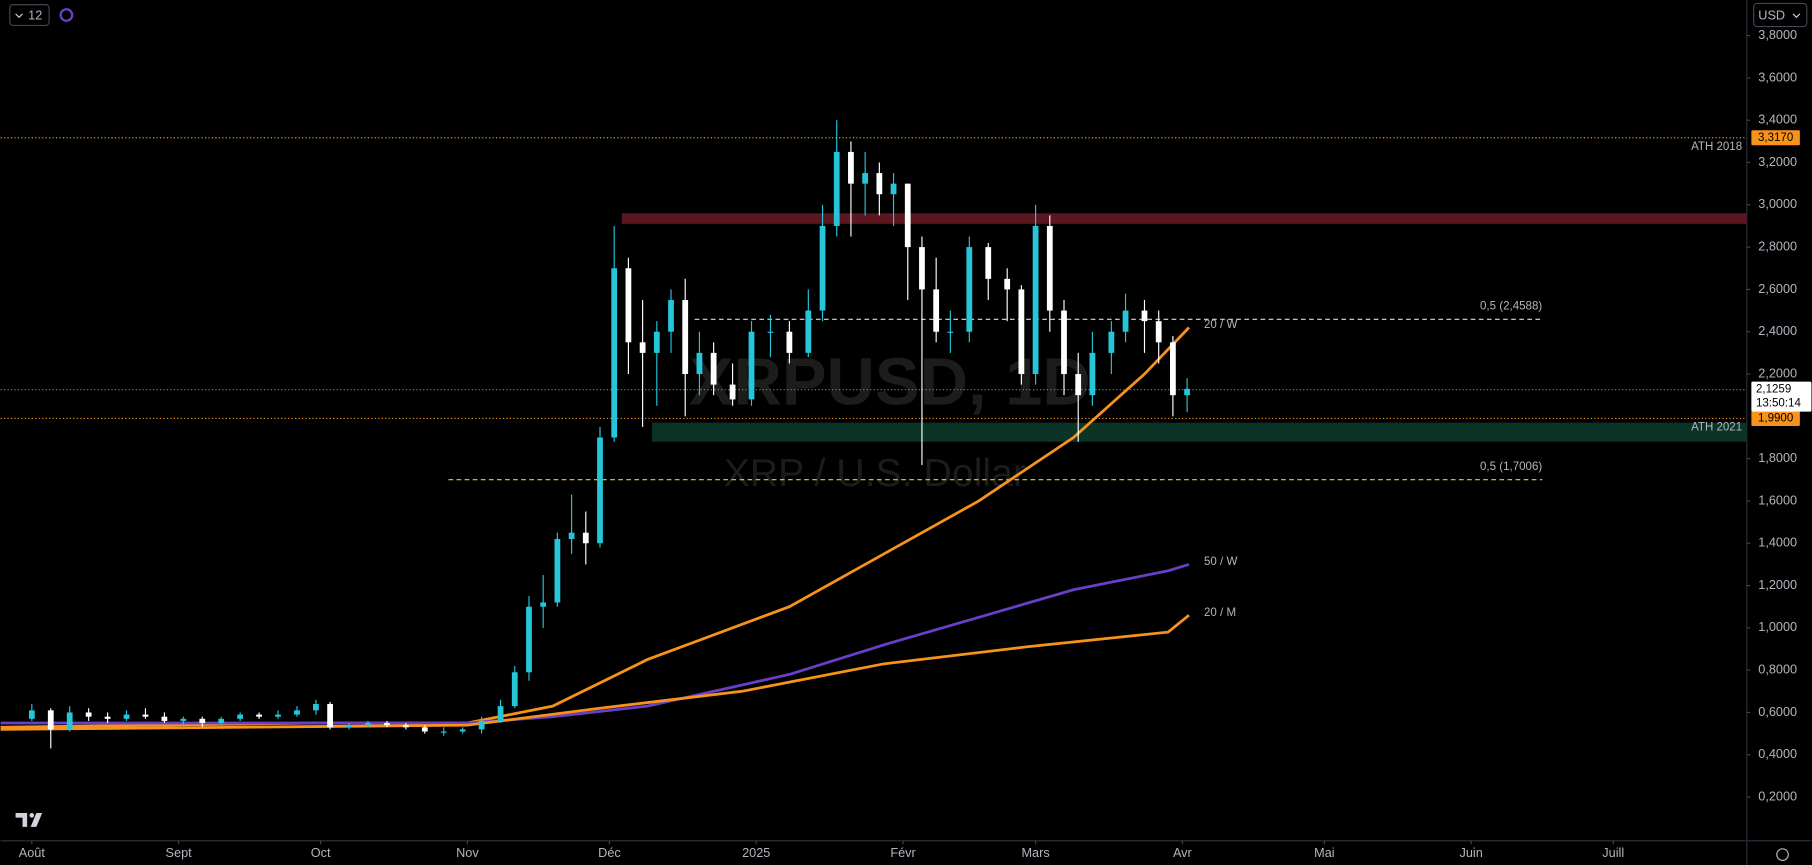 Image resolution: width=1812 pixels, height=865 pixels. Describe the element at coordinates (1777, 543) in the screenshot. I see `y-tick-label: 1,4000` at that location.